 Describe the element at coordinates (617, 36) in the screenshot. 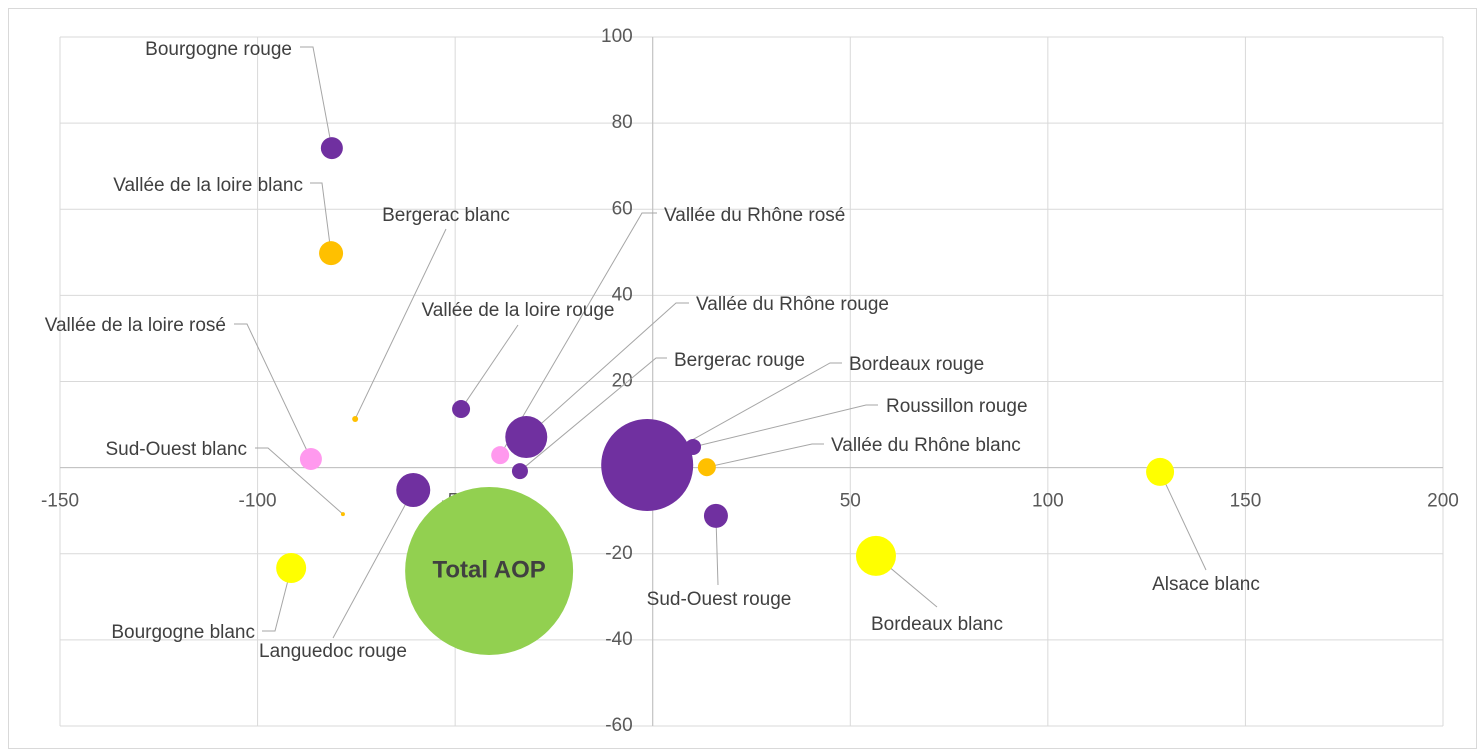

I see `y-tick-label: 100` at that location.